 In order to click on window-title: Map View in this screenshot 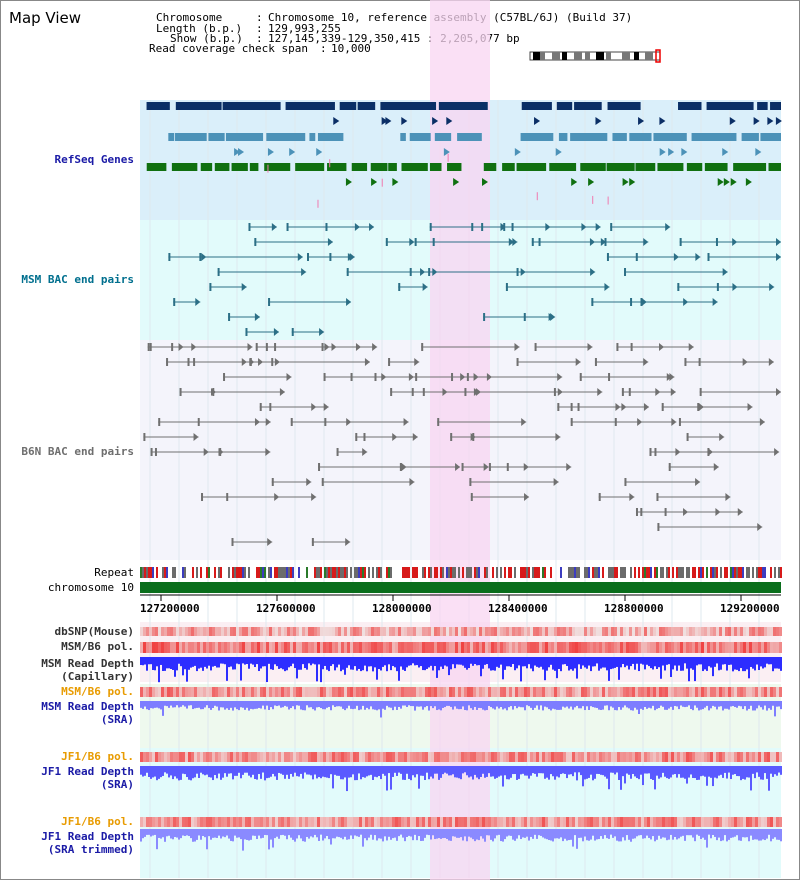, I will do `click(45, 18)`.